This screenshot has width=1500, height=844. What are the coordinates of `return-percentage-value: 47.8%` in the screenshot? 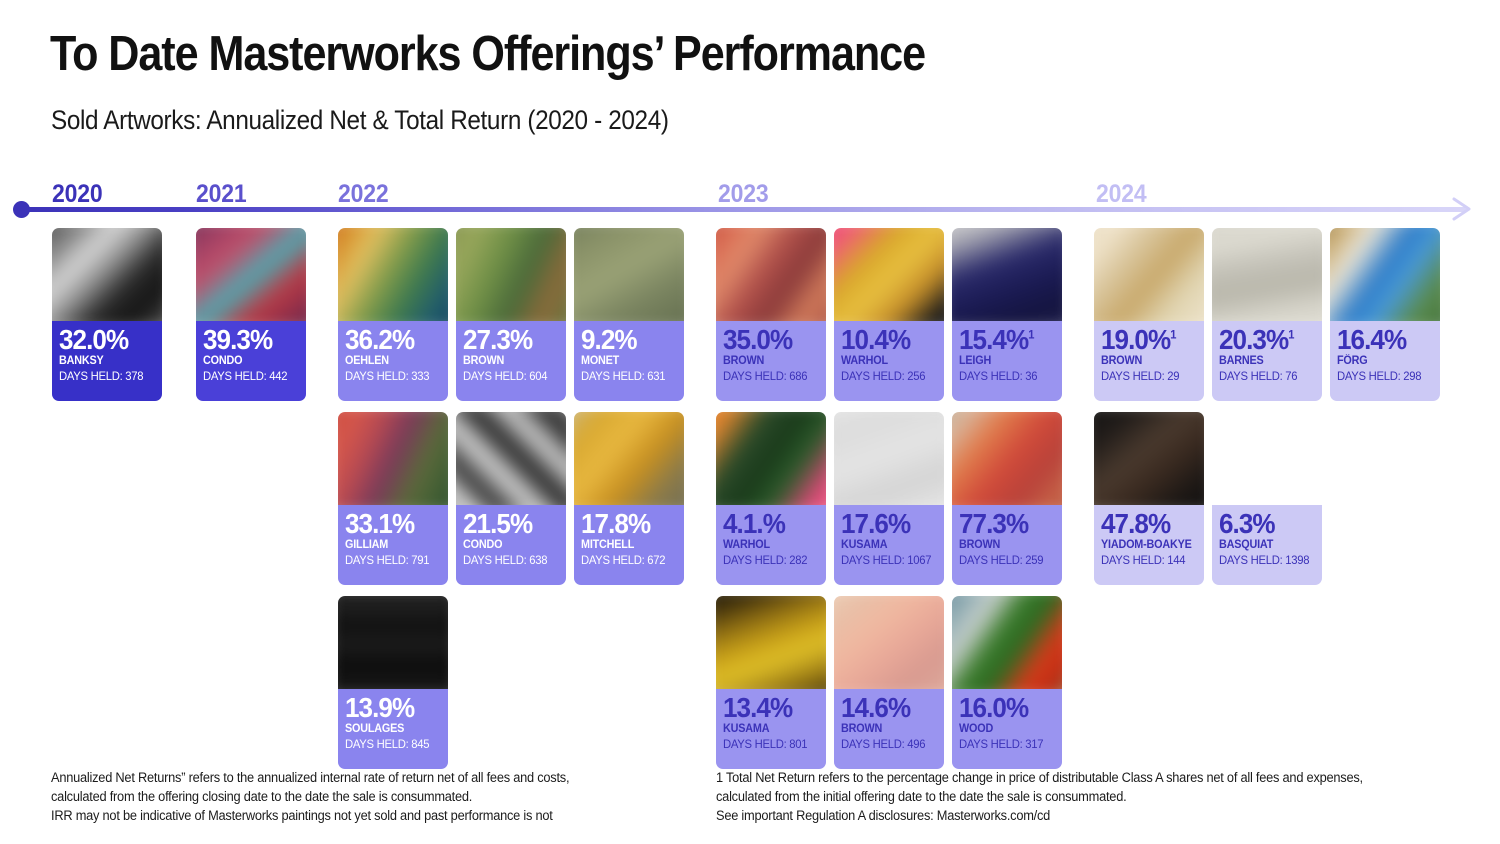 It's located at (1136, 523).